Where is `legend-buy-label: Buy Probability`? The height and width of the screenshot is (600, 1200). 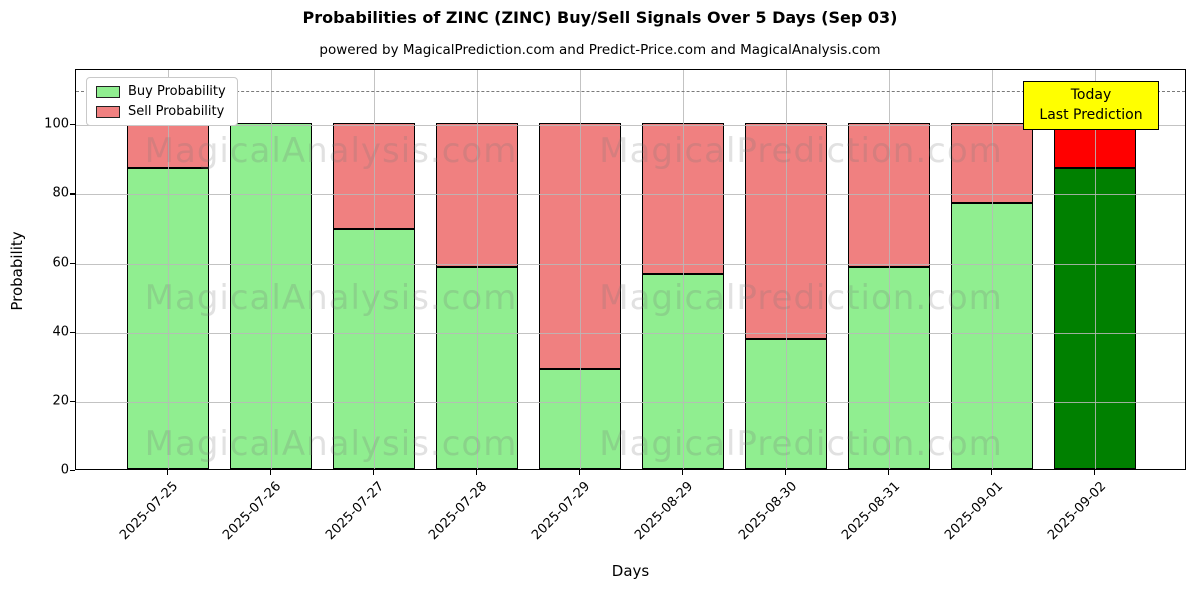
legend-buy-label: Buy Probability is located at coordinates (177, 91).